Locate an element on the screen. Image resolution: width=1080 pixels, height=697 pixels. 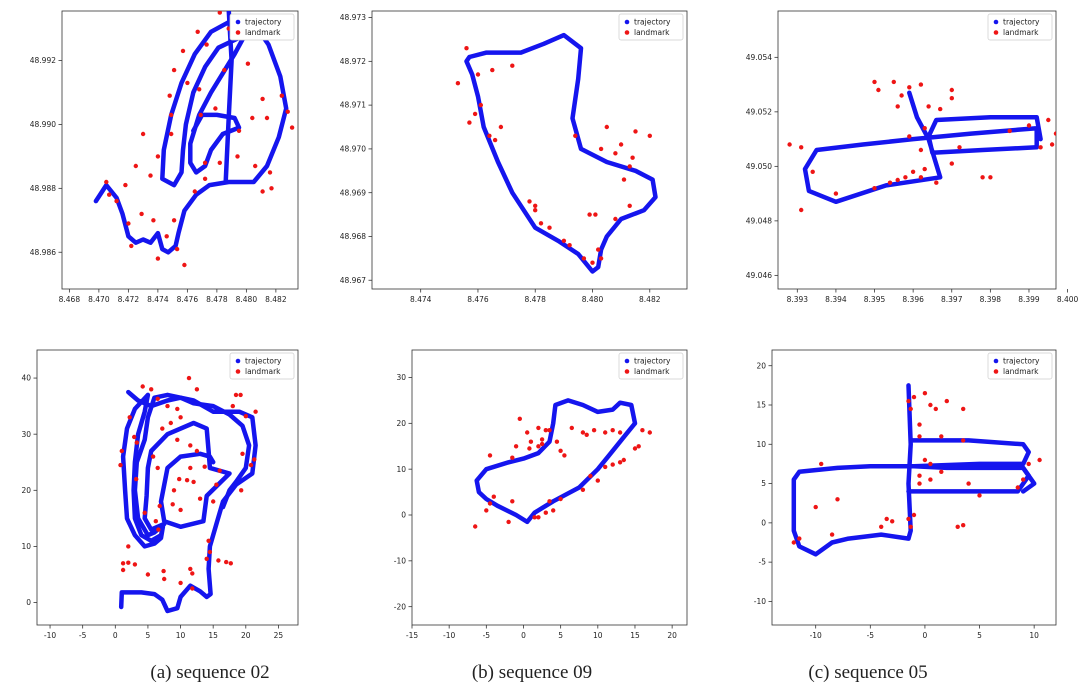
x-tick-label: 8.480 is located at coordinates (593, 299).